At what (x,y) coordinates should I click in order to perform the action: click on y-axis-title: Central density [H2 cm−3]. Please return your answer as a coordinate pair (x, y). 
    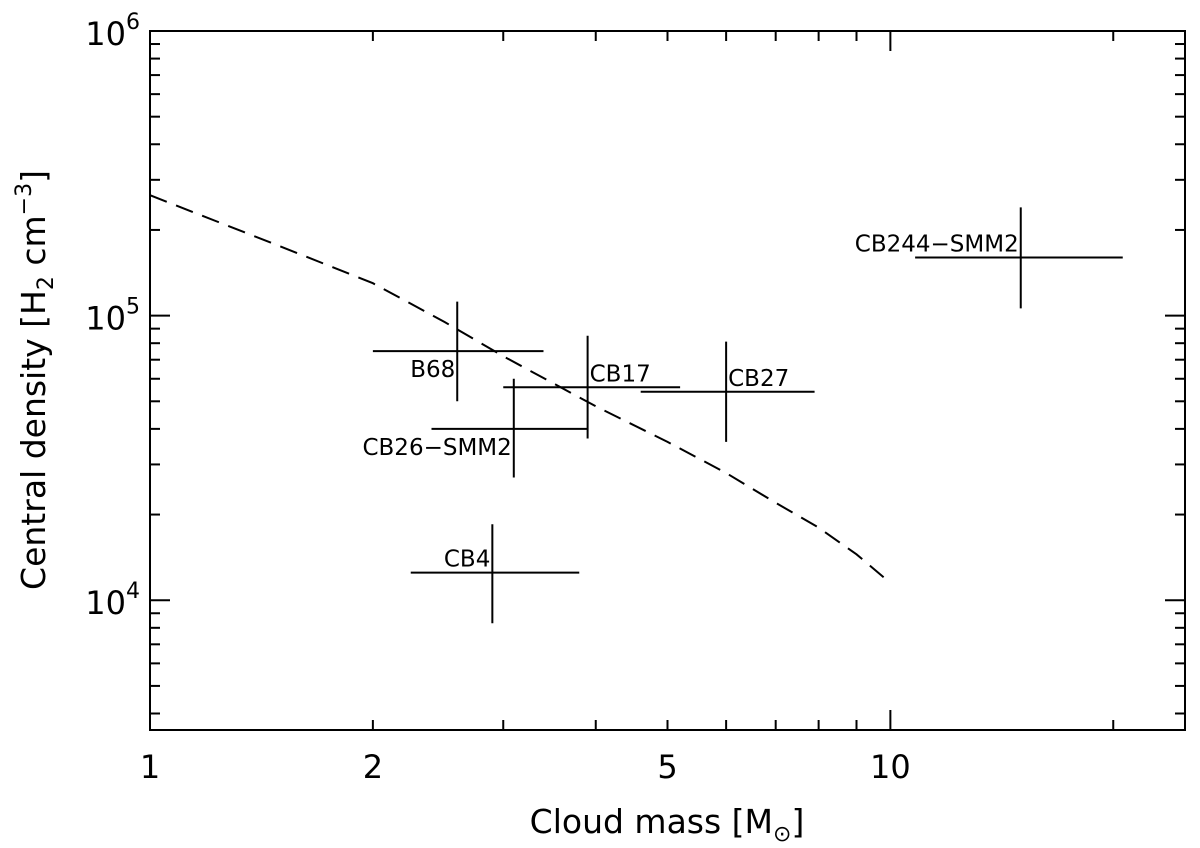
    Looking at the image, I should click on (35, 380).